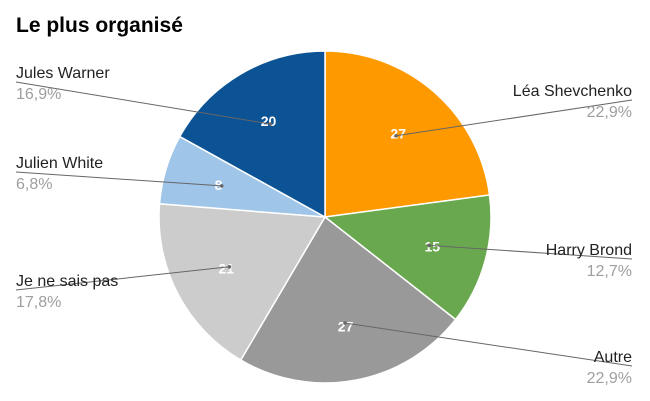 The image size is (650, 401). Describe the element at coordinates (270, 124) in the screenshot. I see `leader-dot-jules-warner` at that location.